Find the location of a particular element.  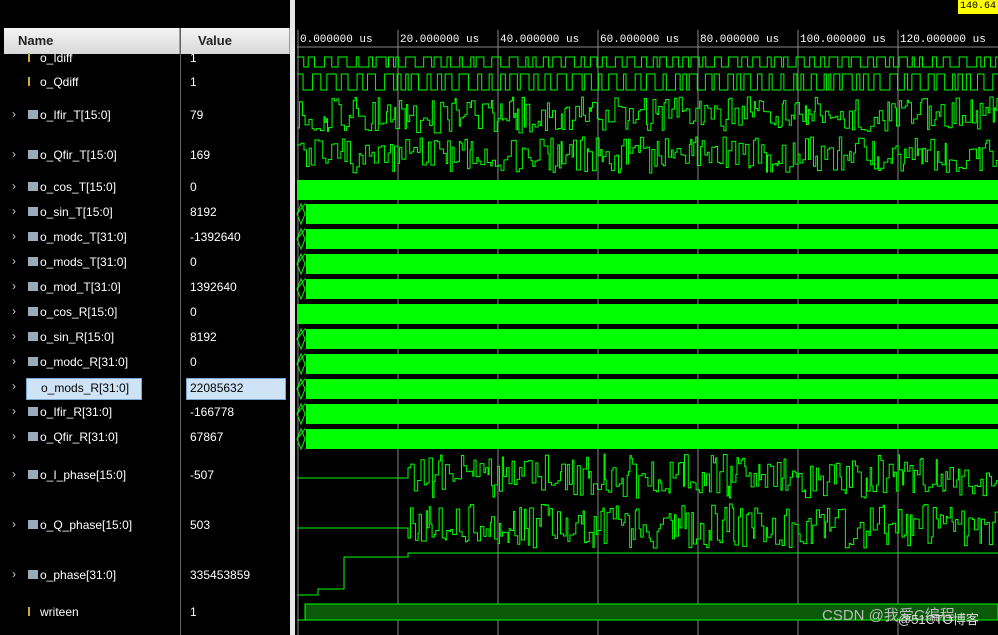

signal-name: o_Ifir_T[15:0] is located at coordinates (75, 115).